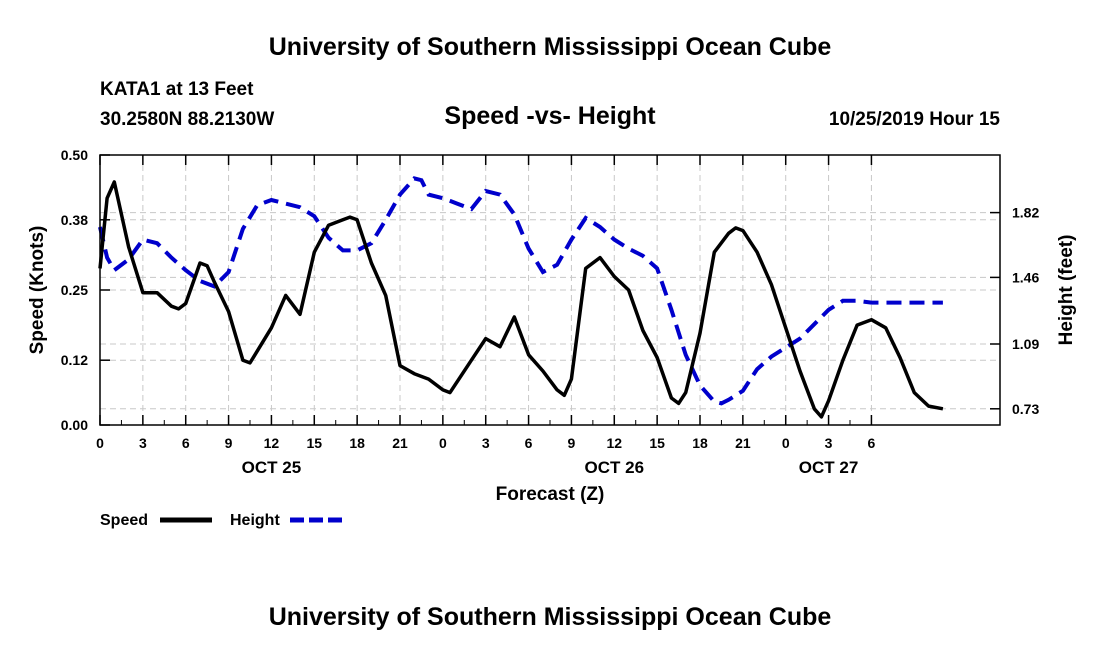  I want to click on y2-tick-label: 1.46, so click(1025, 277).